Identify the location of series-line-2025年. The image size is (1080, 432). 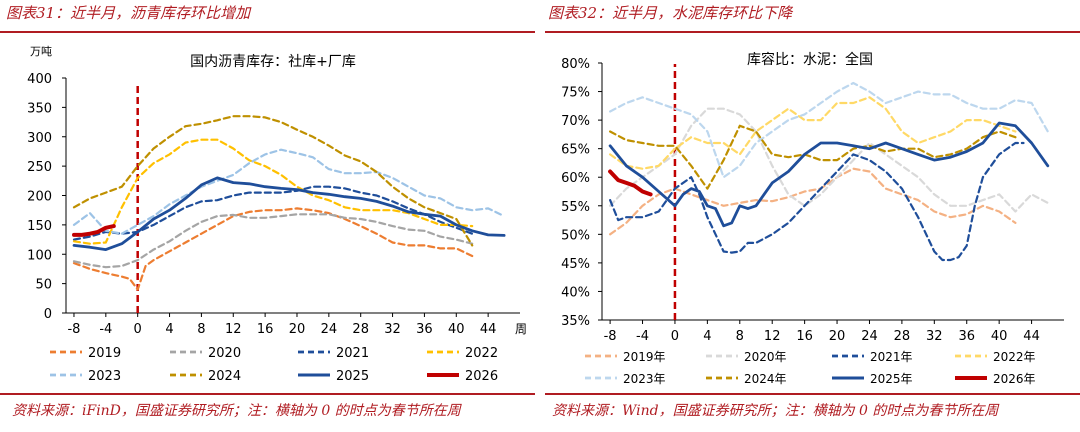
(829, 174).